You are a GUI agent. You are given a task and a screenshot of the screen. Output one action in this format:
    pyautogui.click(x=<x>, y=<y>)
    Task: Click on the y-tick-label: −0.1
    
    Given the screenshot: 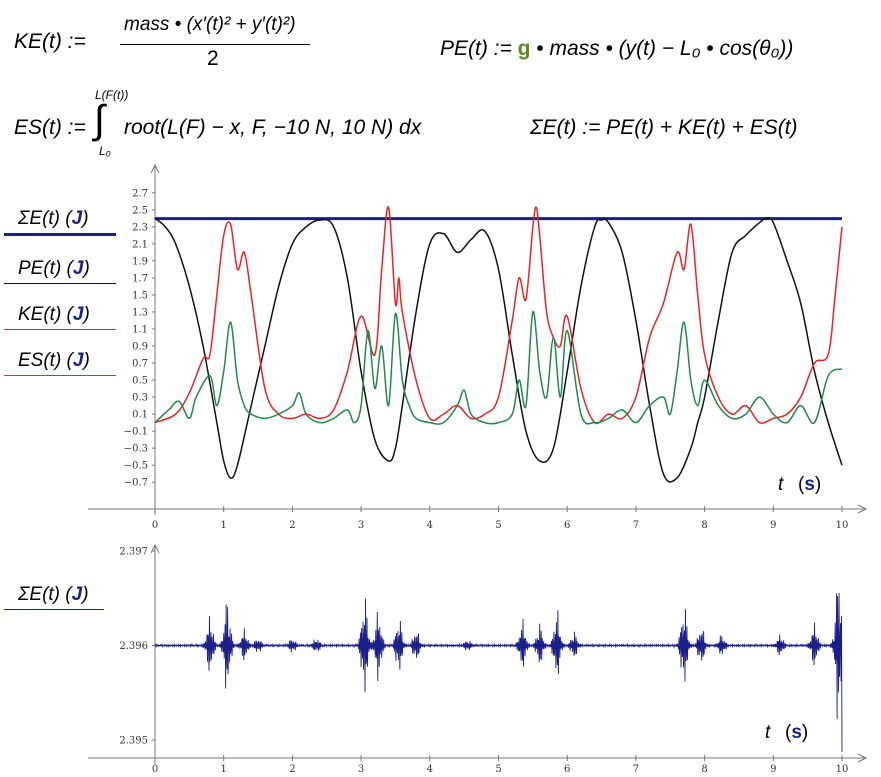 What is the action you would take?
    pyautogui.click(x=136, y=432)
    